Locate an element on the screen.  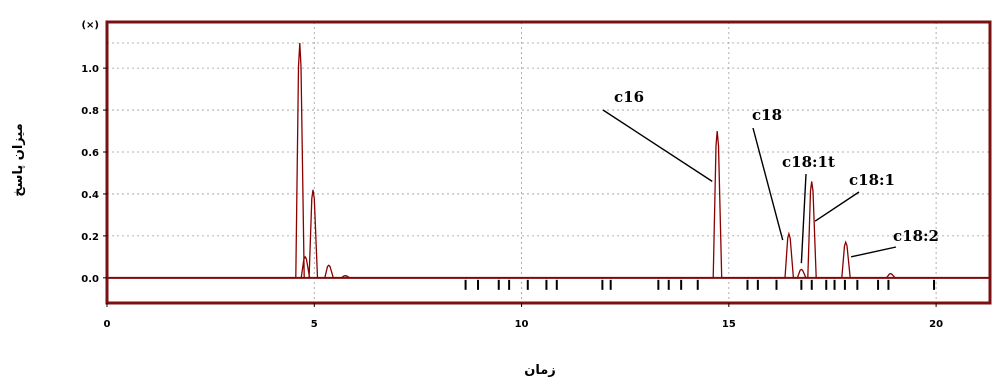
y-axis-ticks: 0.0 0.2 0.4 0.6 0.8 1.0 (×) is located at coordinates (94, 152).